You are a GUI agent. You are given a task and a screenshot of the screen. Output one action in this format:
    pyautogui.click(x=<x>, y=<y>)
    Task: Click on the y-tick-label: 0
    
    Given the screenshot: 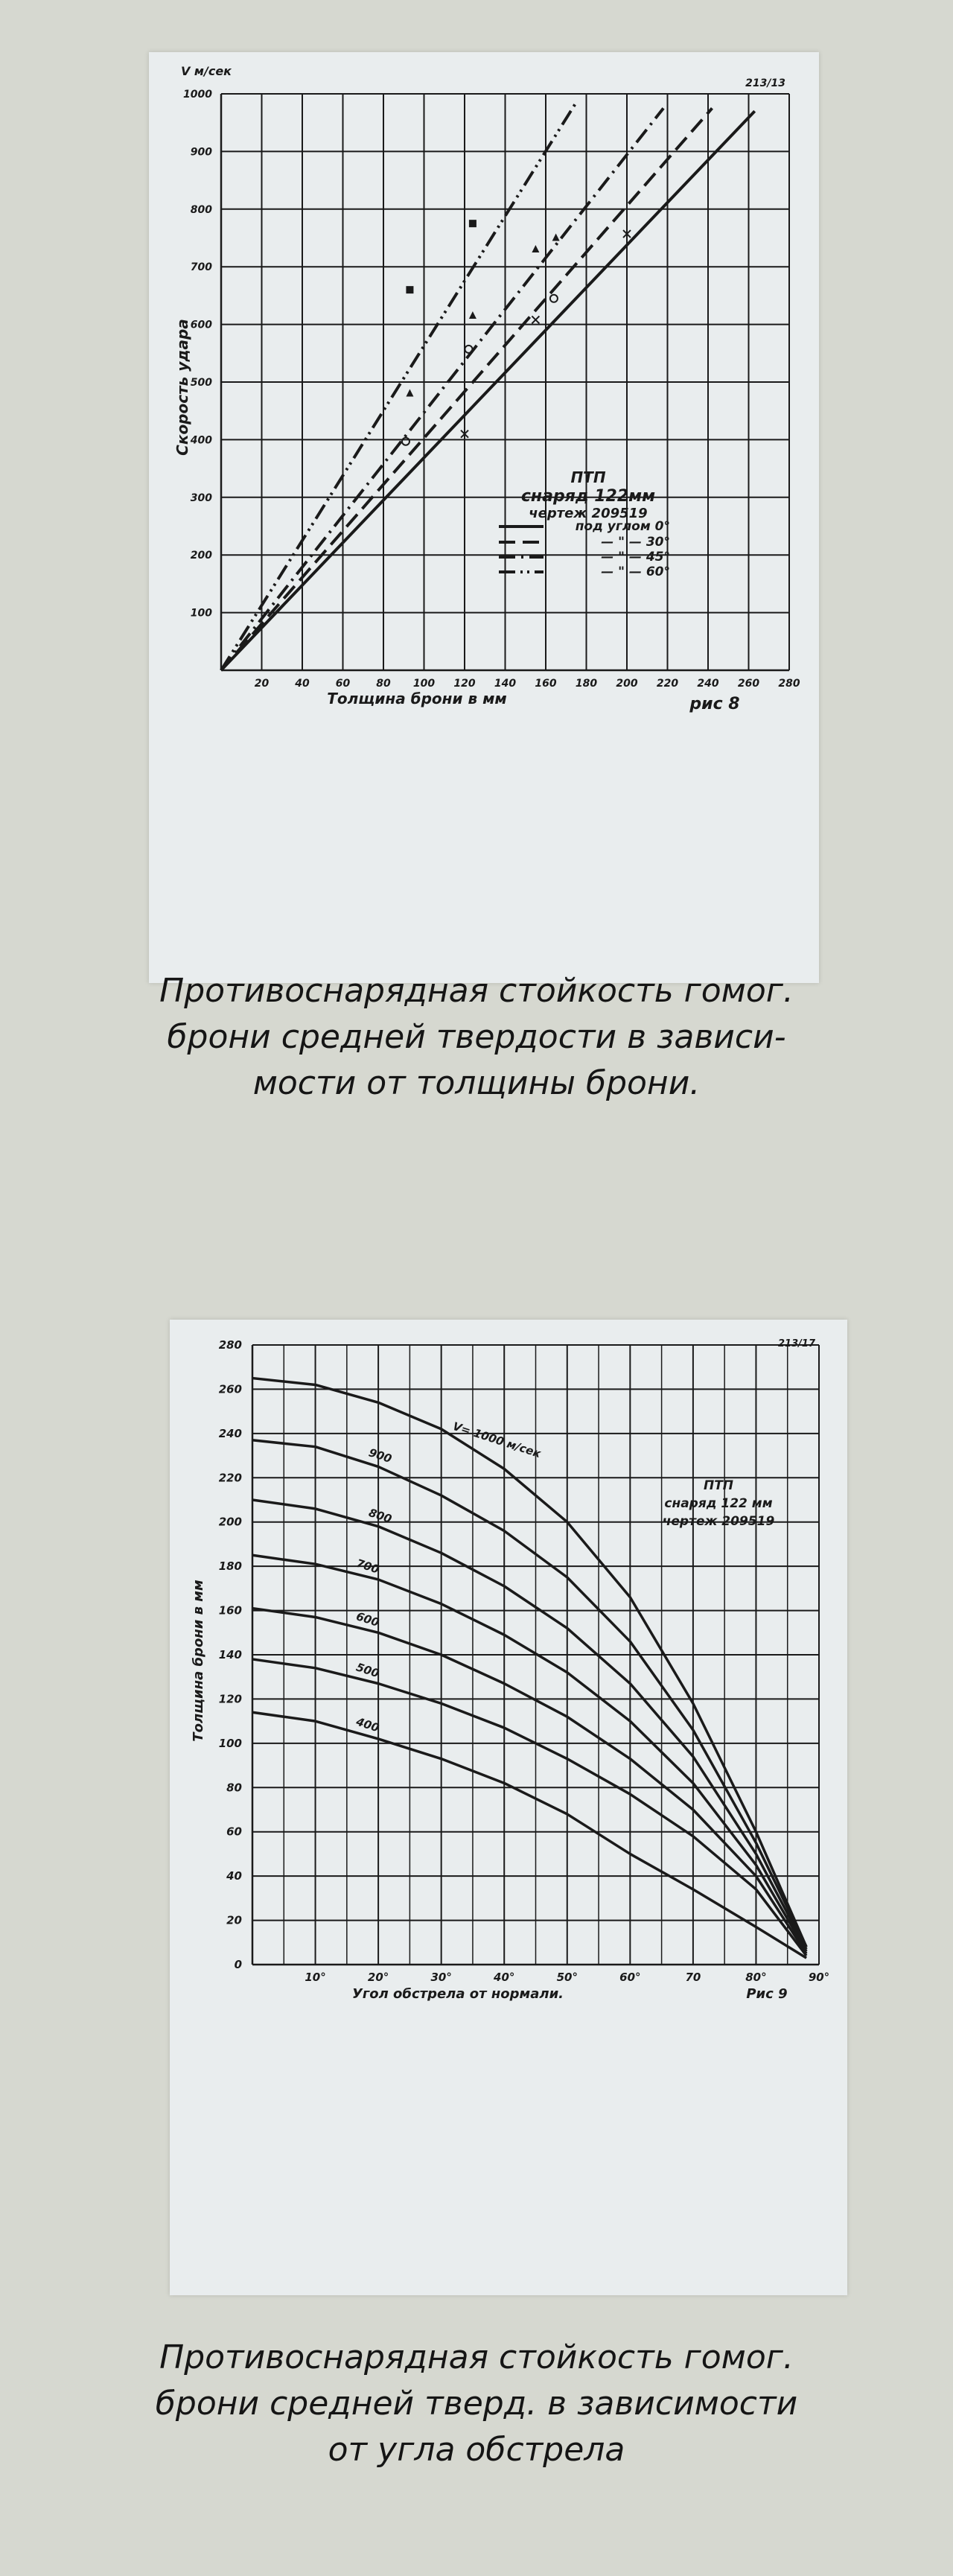 What is the action you would take?
    pyautogui.click(x=238, y=1964)
    